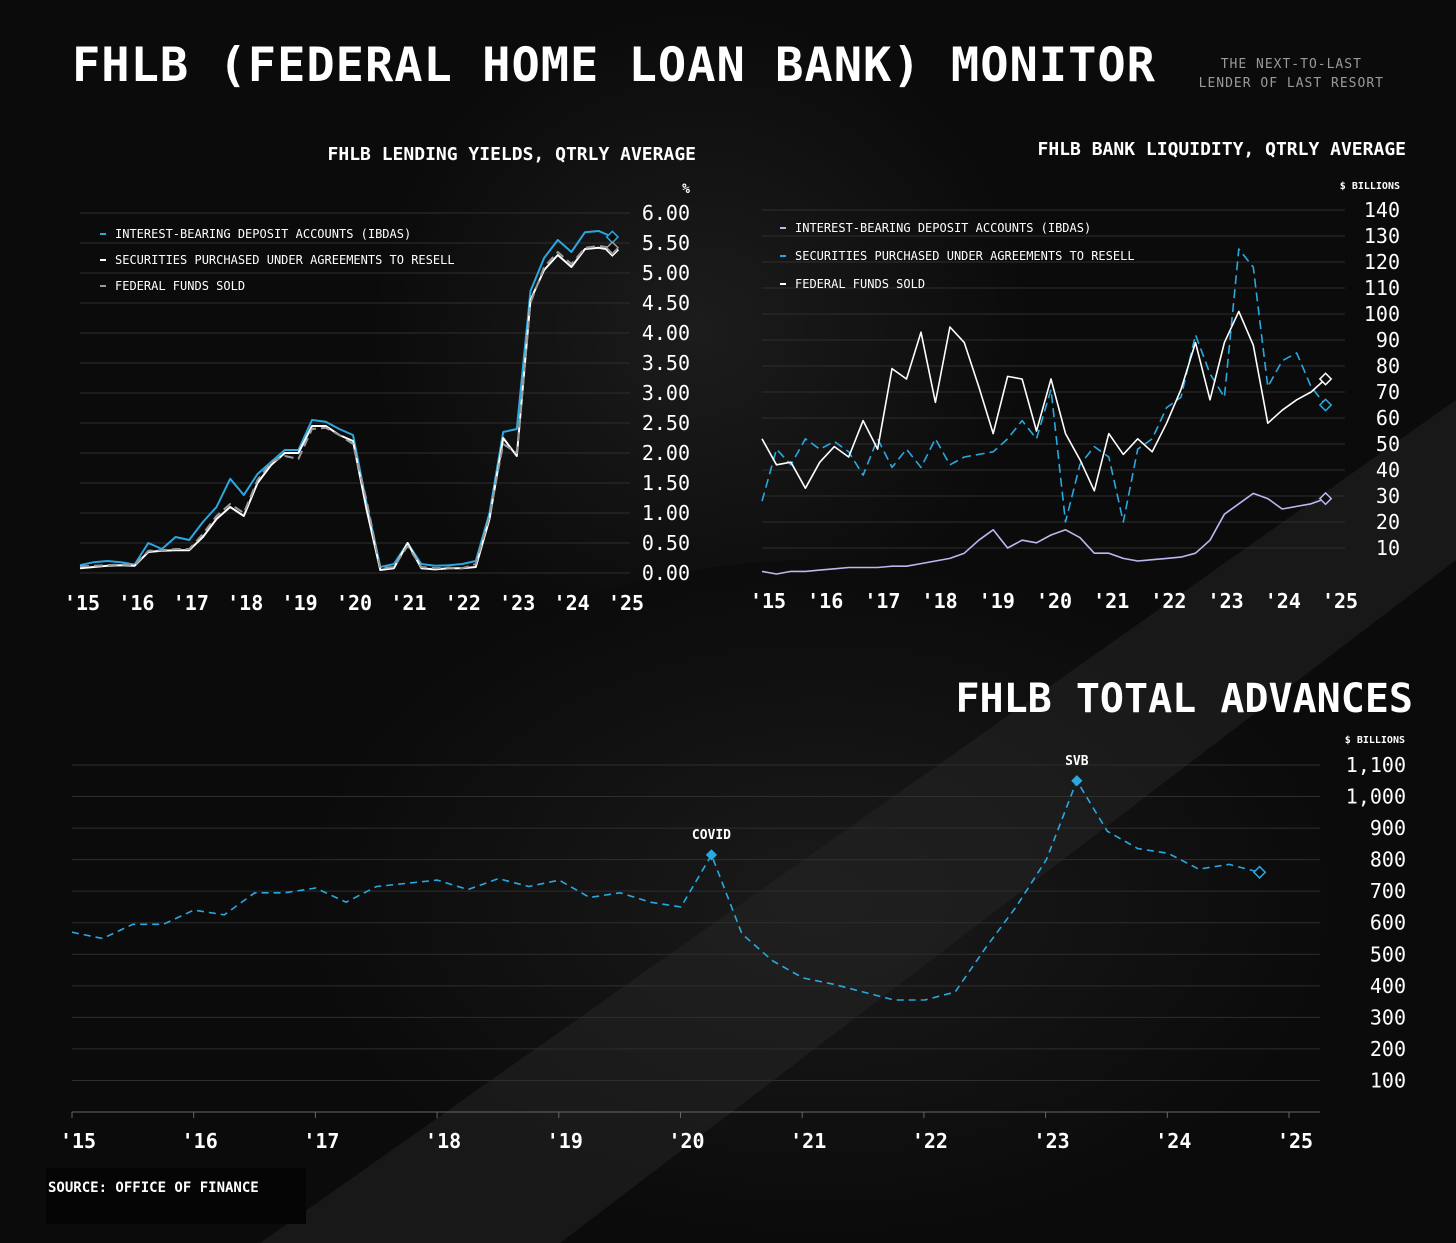 The height and width of the screenshot is (1243, 1456). What do you see at coordinates (1052, 1141) in the screenshot?
I see `advances-x-tick-label: '23` at bounding box center [1052, 1141].